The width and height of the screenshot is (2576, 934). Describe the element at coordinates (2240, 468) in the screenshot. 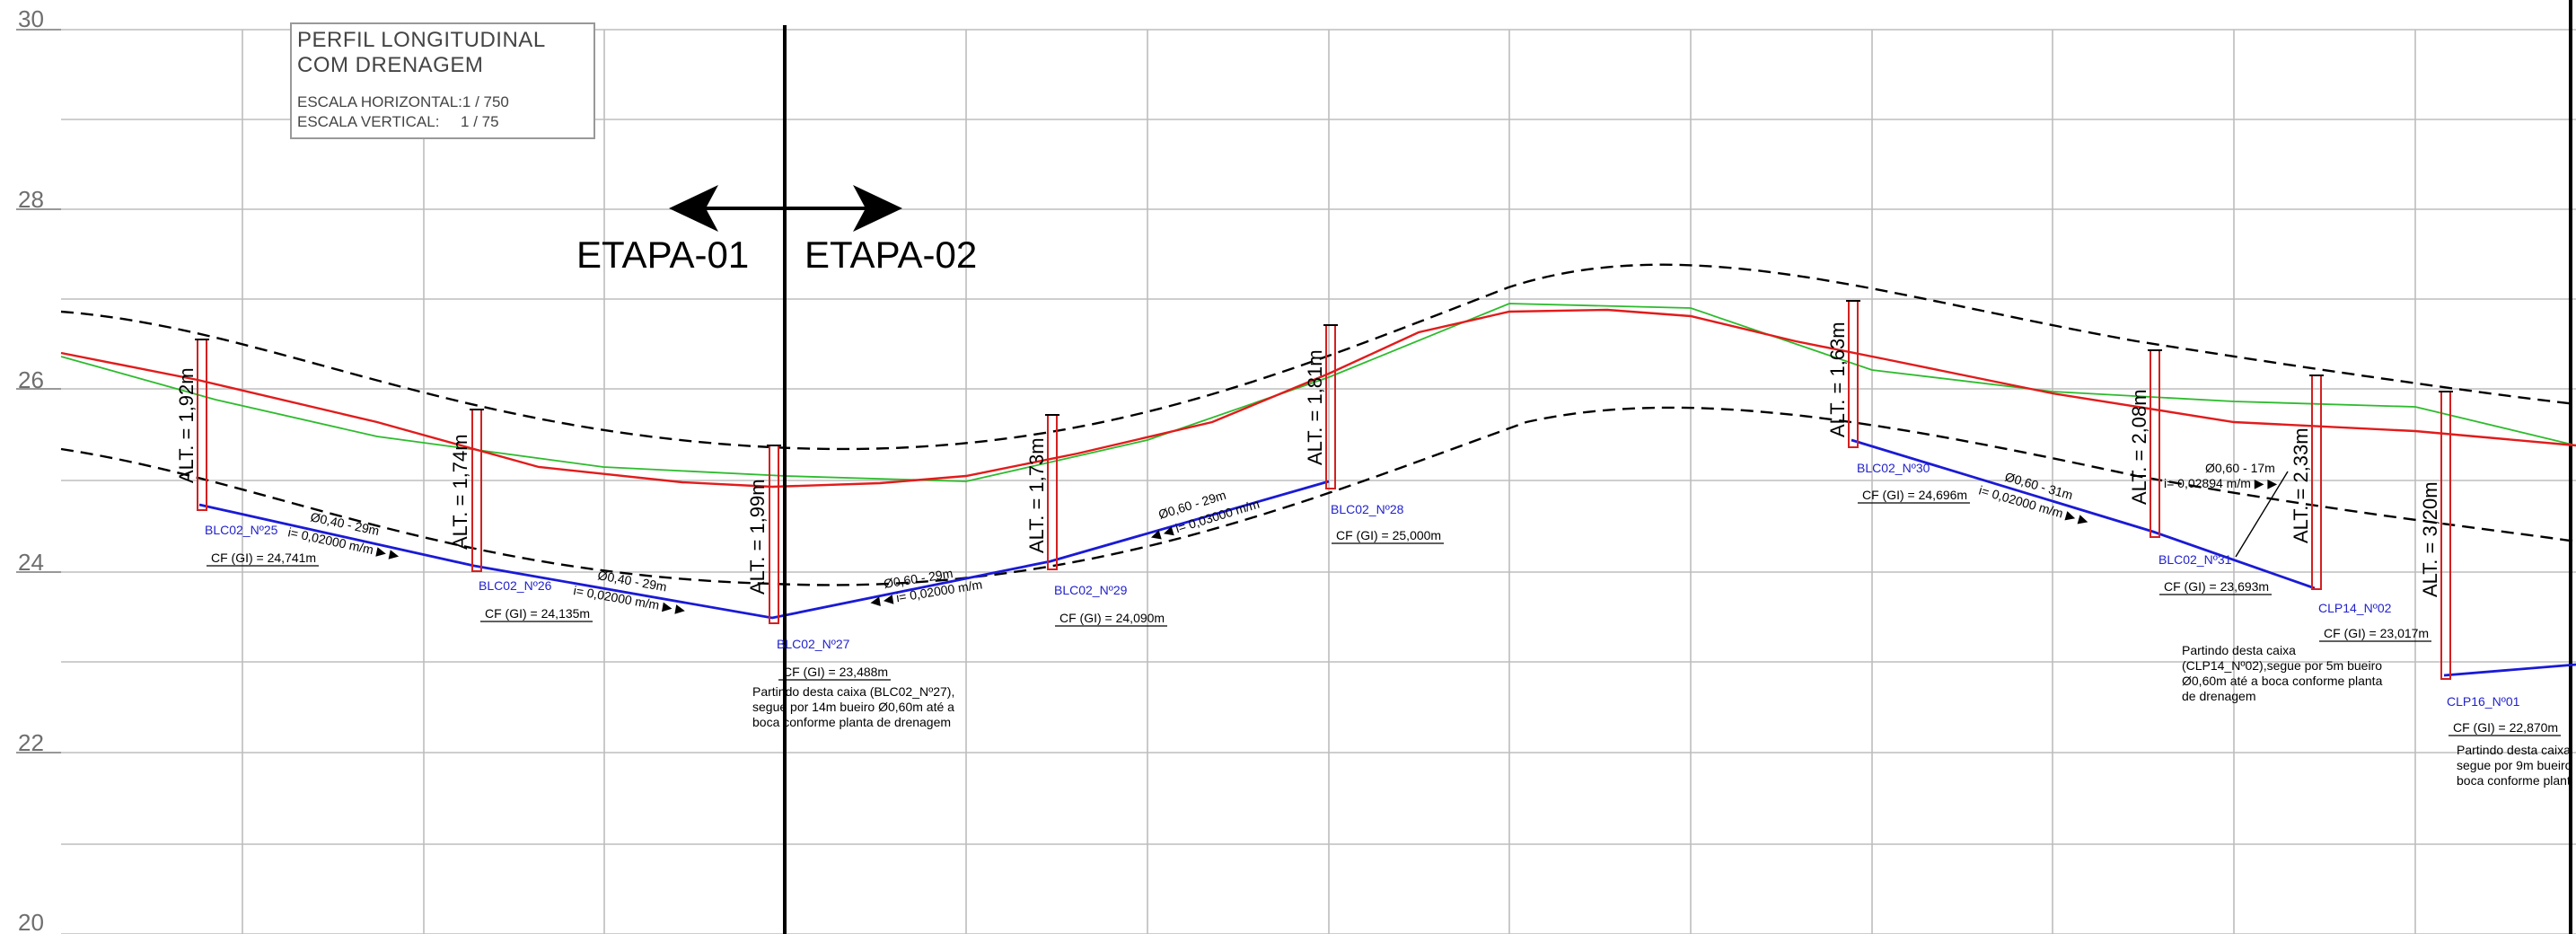

I see `pipe-dim: Ø0,60 - 17m` at that location.